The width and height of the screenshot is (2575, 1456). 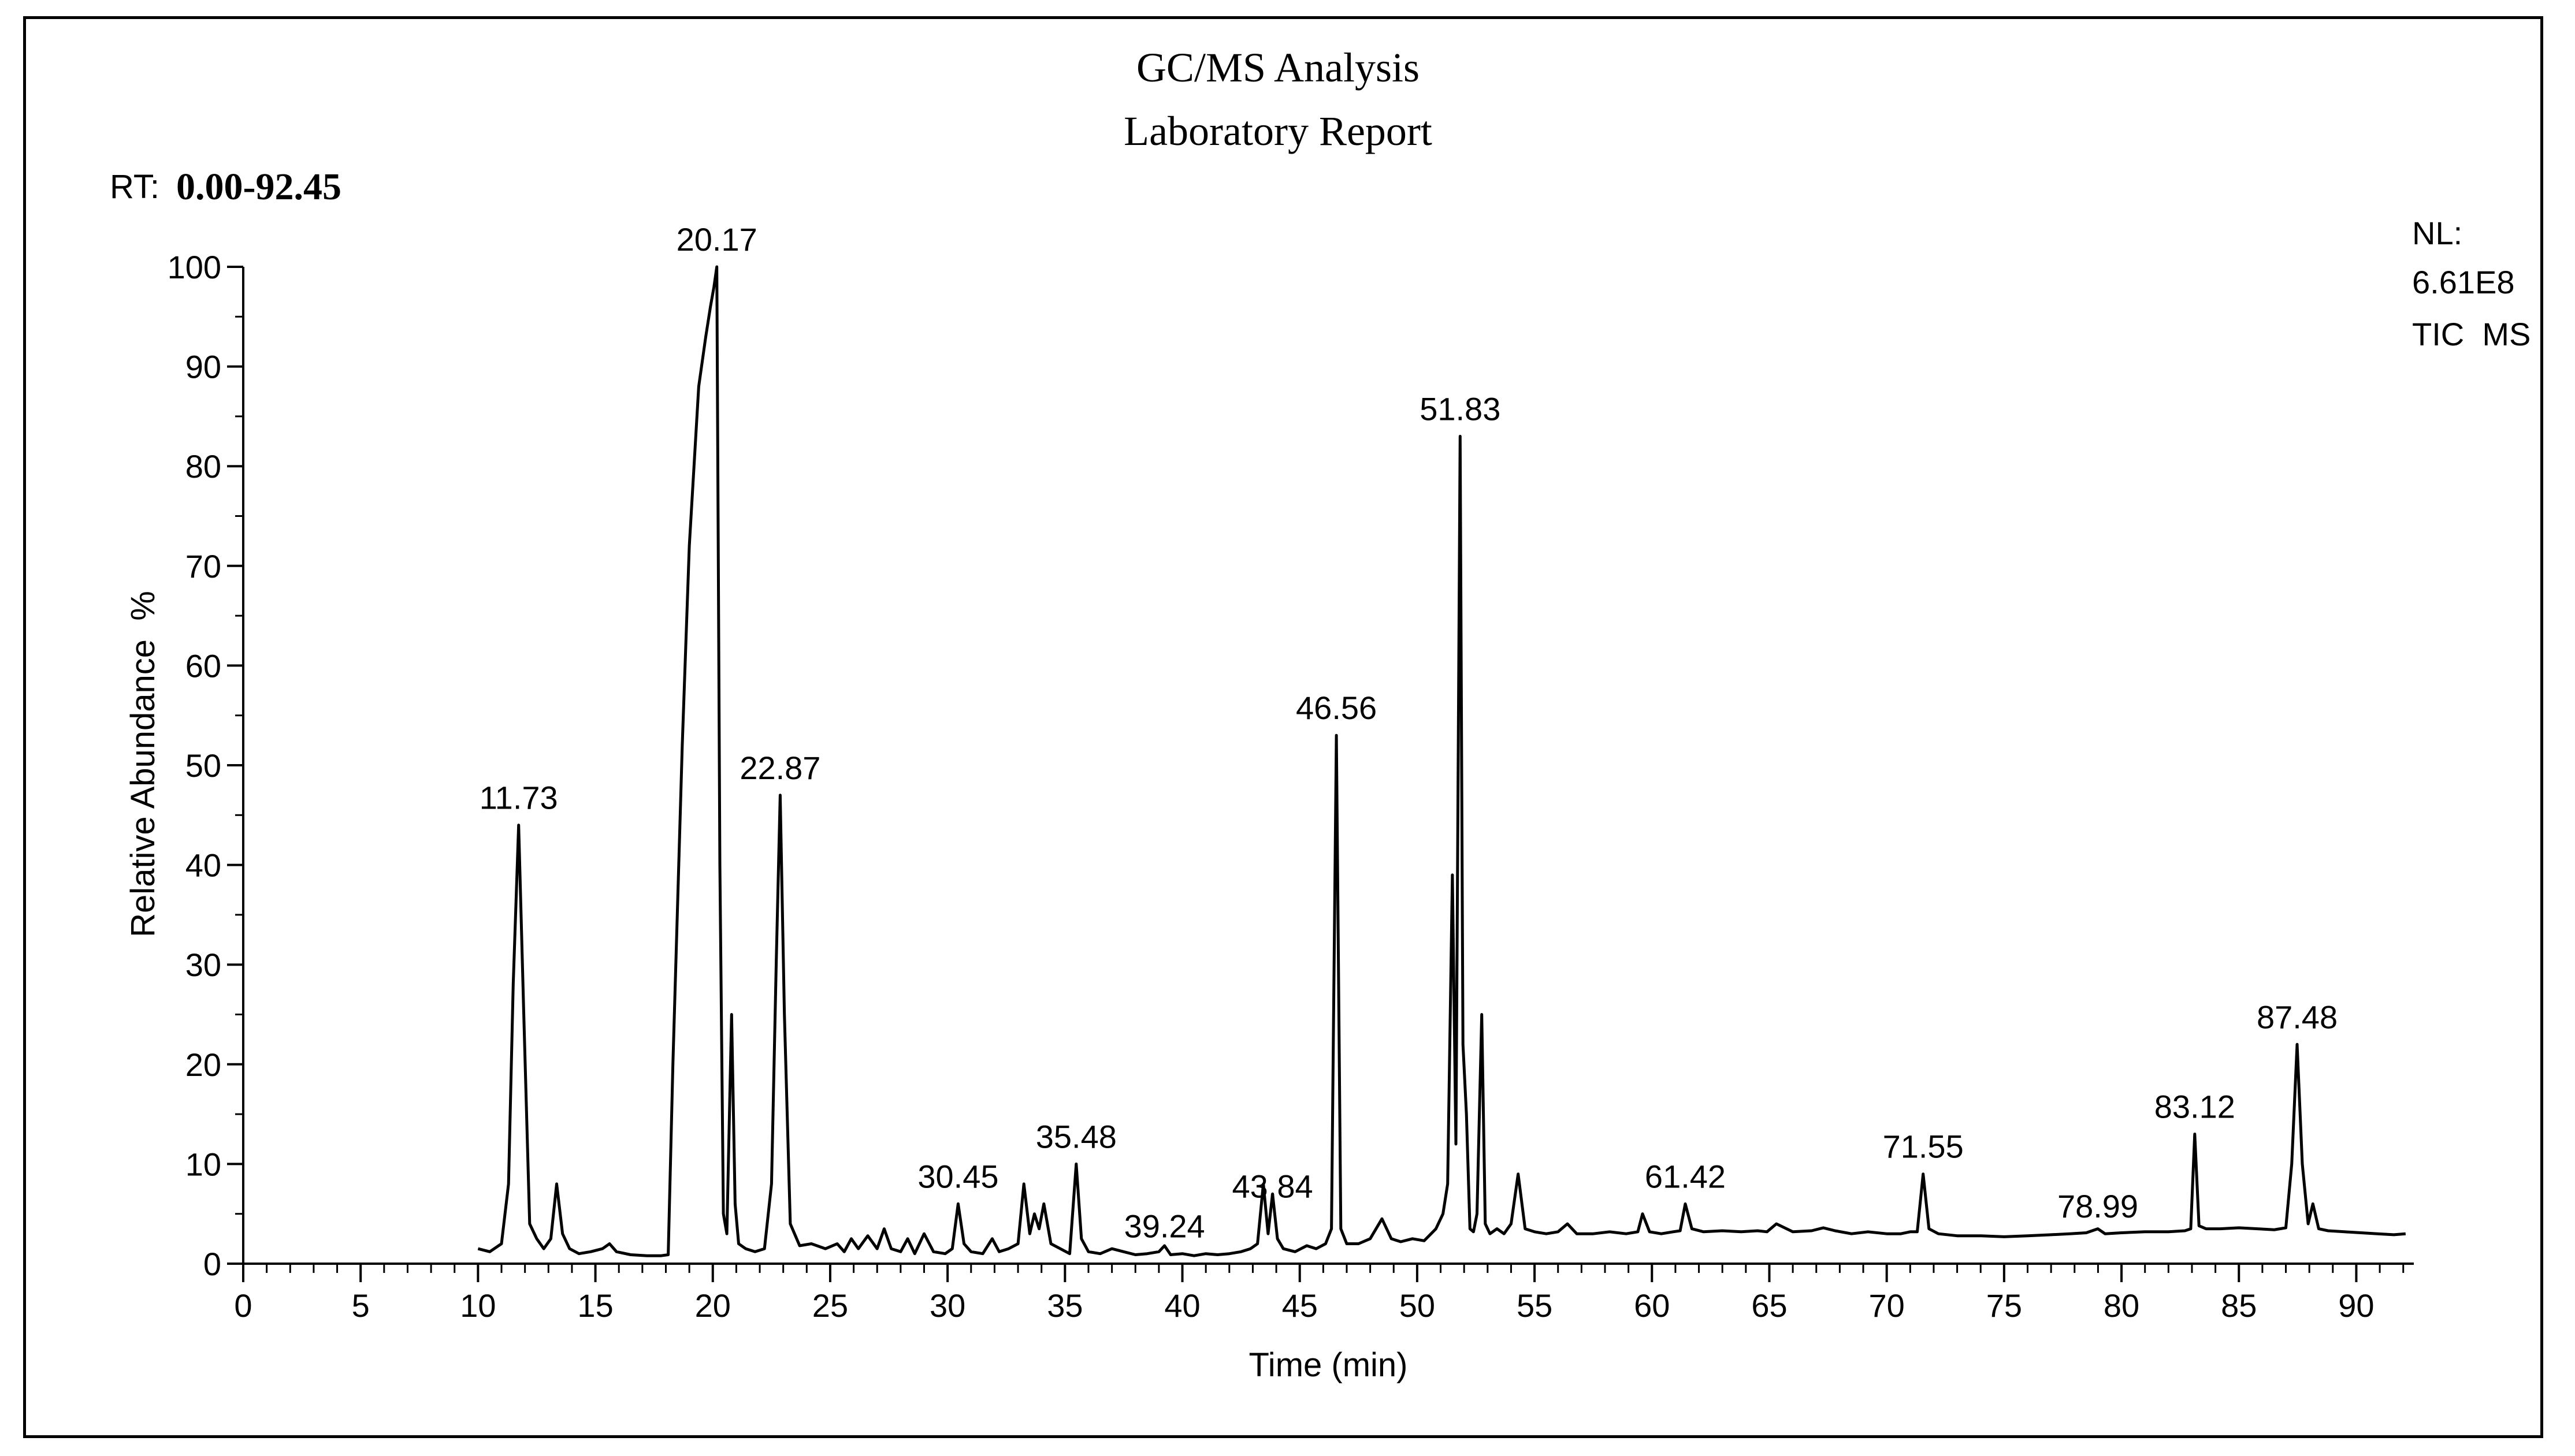 I want to click on x-tick-label: 0, so click(x=243, y=1305).